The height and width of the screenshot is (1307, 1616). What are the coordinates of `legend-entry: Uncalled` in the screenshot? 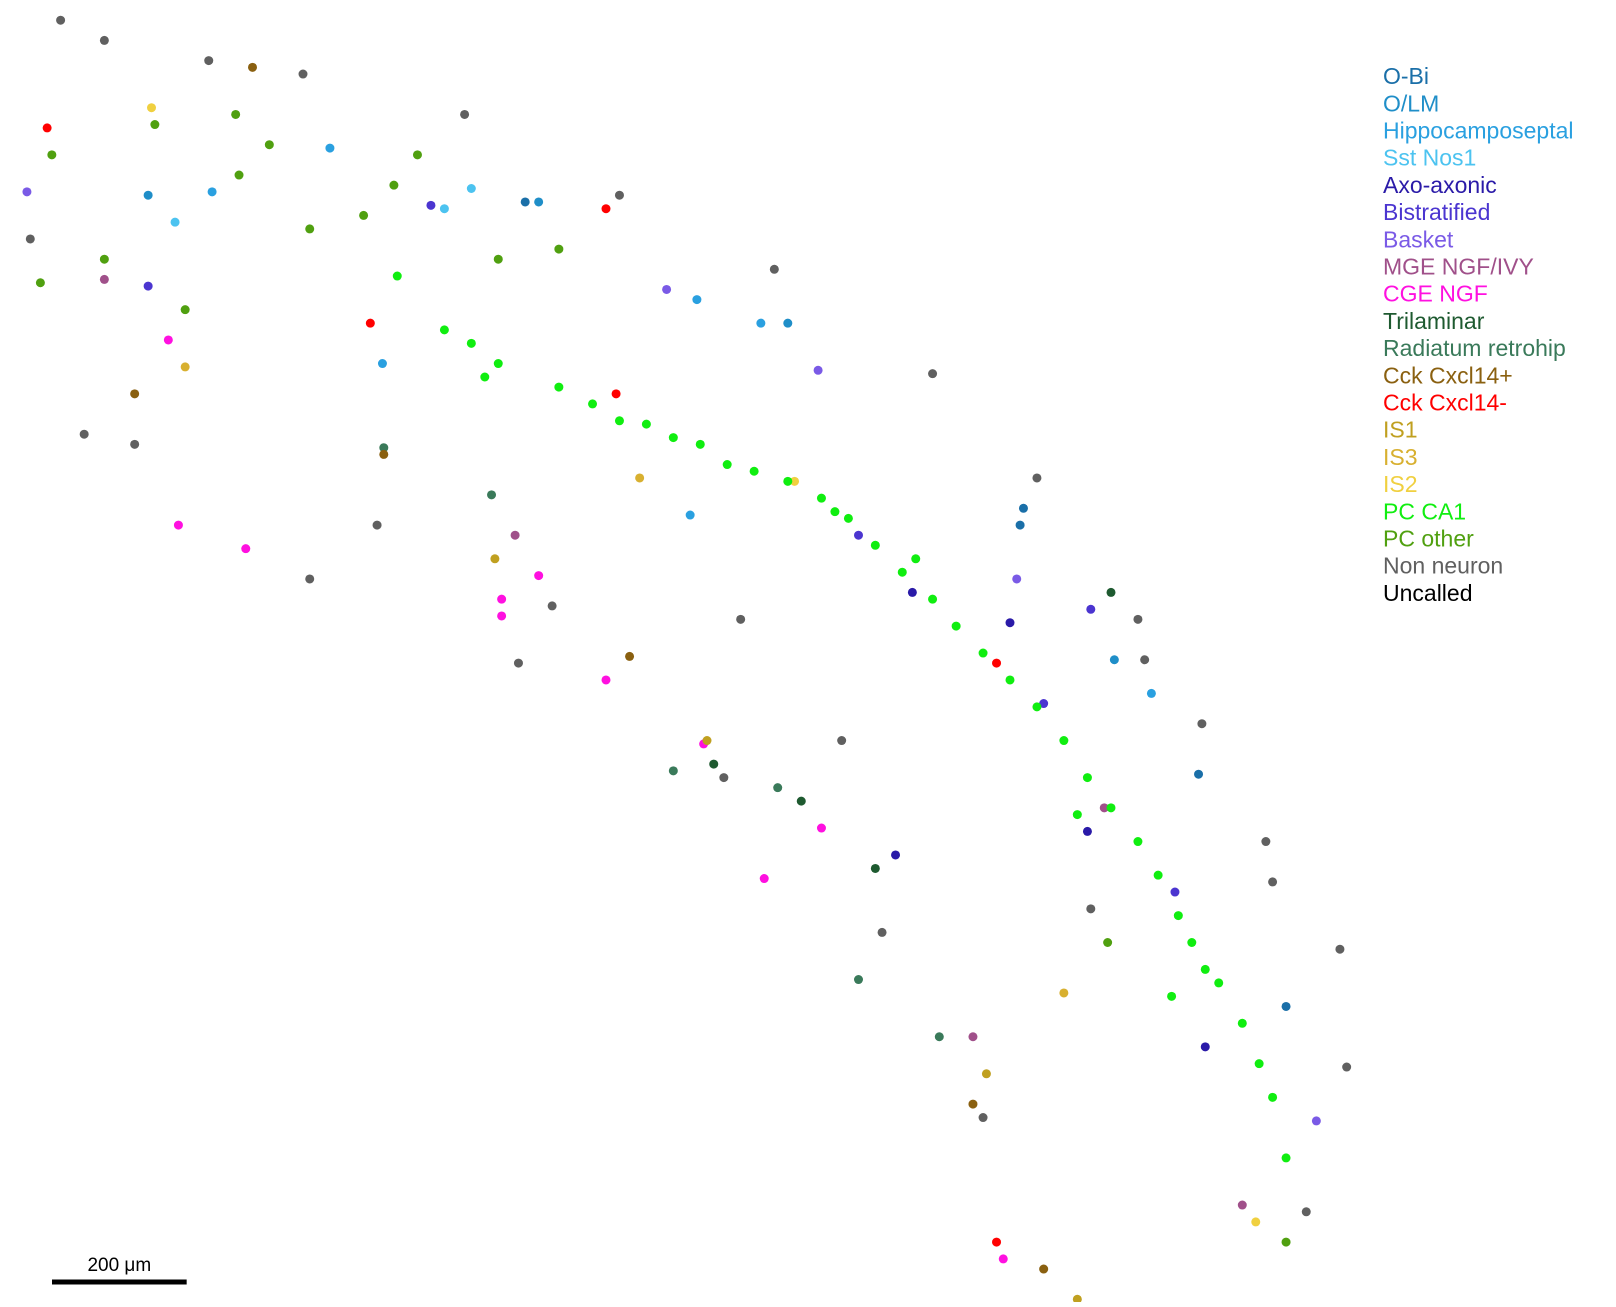 It's located at (1428, 593).